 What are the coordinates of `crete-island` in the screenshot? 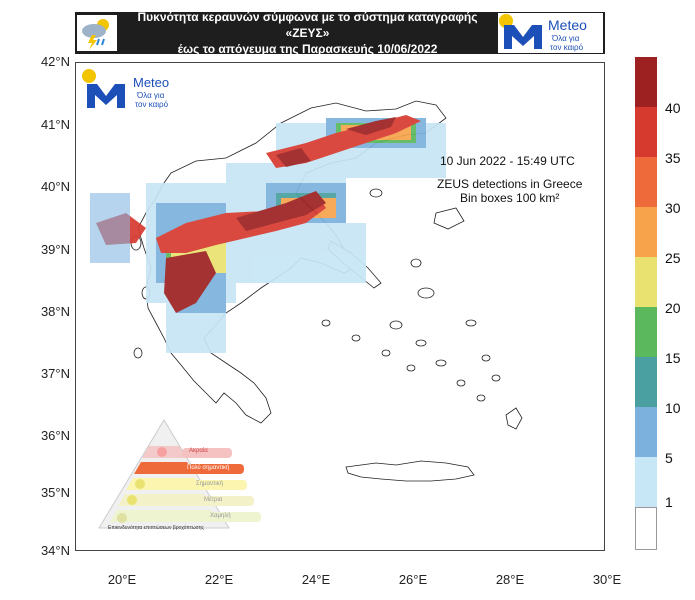 It's located at (410, 471).